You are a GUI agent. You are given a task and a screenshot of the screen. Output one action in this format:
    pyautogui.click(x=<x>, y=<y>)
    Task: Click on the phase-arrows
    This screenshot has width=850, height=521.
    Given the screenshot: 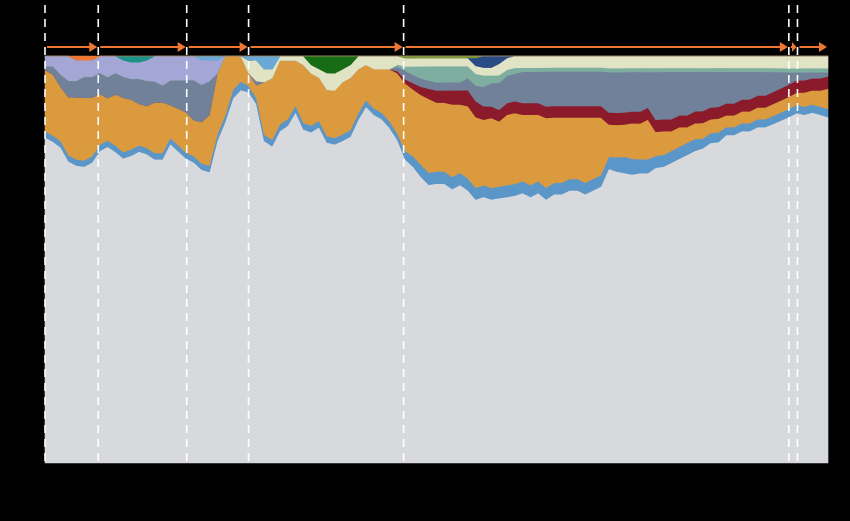 What is the action you would take?
    pyautogui.click(x=437, y=47)
    